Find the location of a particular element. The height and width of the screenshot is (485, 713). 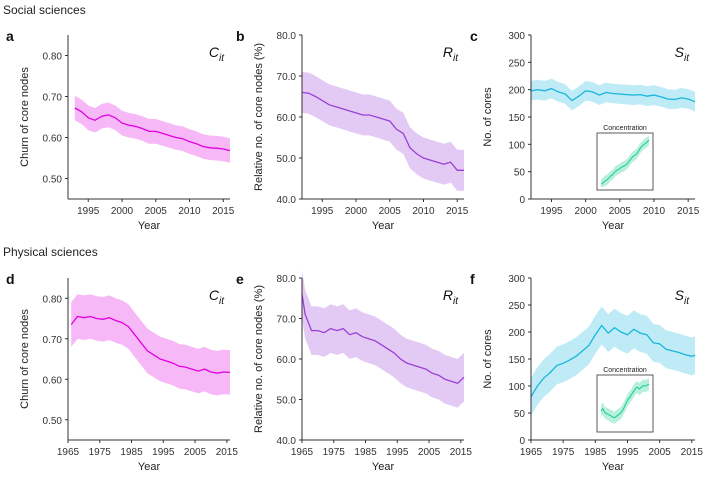

series-label: Cit is located at coordinates (217, 54).